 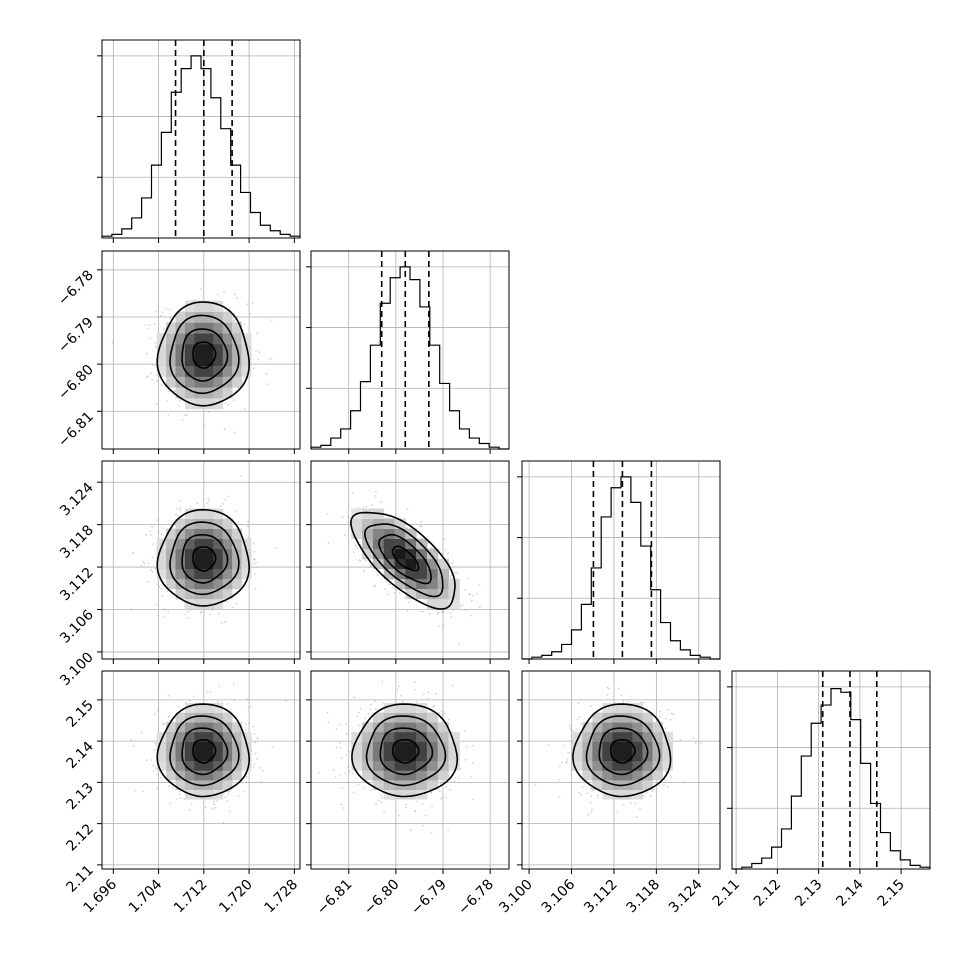 What do you see at coordinates (408, 794) in the screenshot?
I see `panel-3-1: −6.81 −6.80 −6.79 −6.78` at bounding box center [408, 794].